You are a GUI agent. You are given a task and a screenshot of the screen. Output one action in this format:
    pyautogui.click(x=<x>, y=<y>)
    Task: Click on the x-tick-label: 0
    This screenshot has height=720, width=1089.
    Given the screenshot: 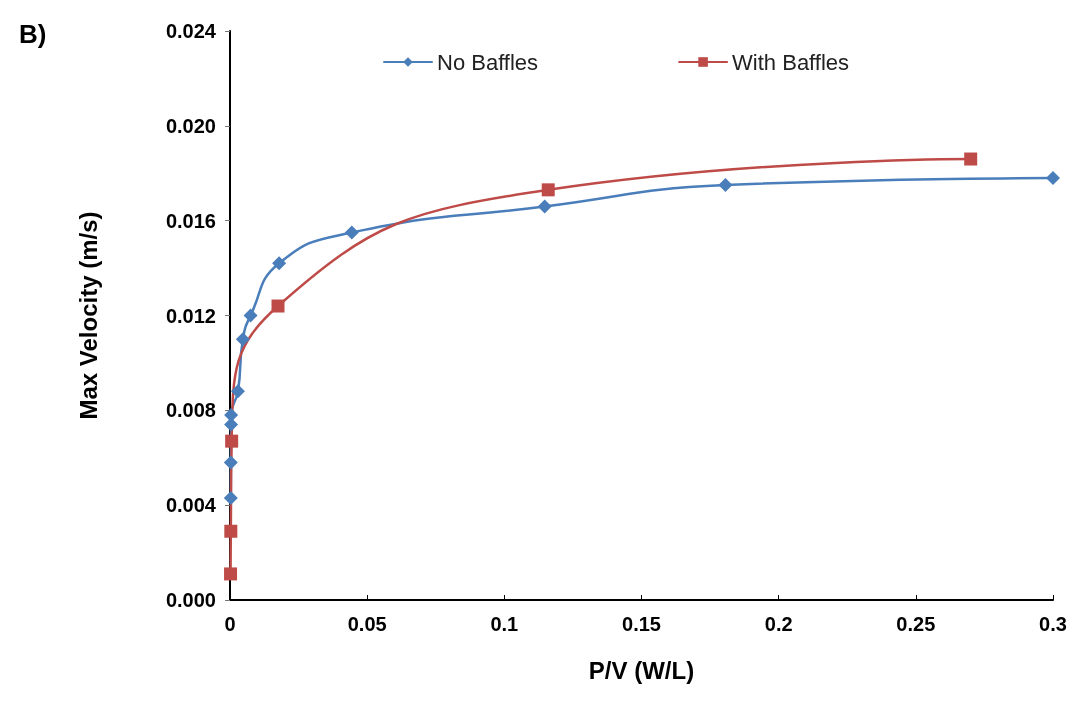 What is the action you would take?
    pyautogui.click(x=230, y=624)
    